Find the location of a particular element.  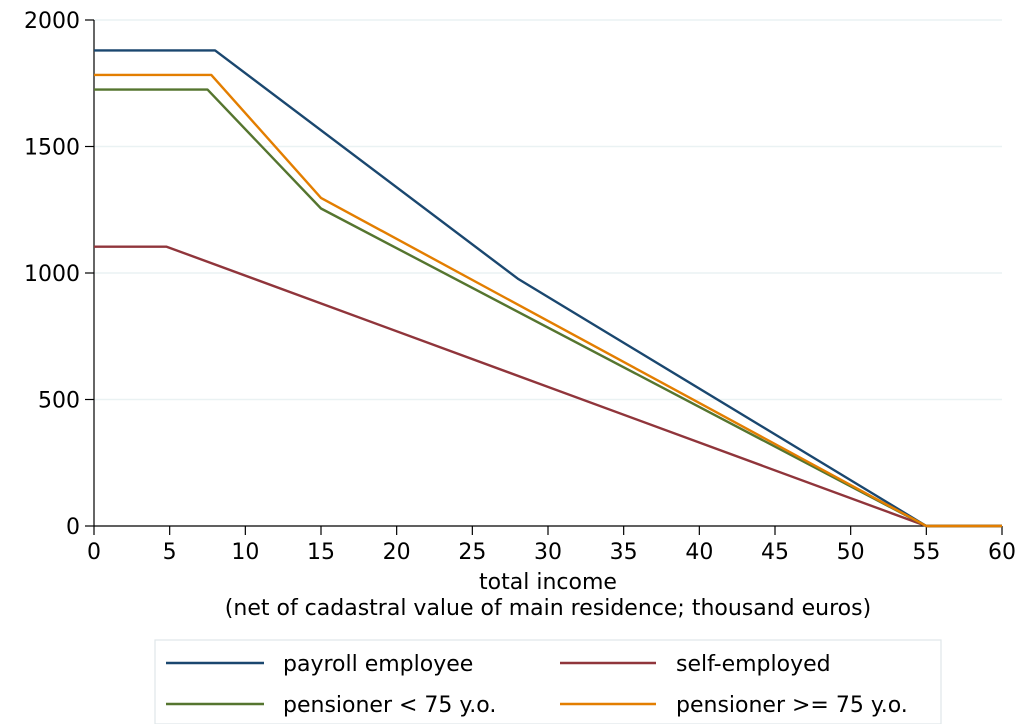

legend-box is located at coordinates (548, 681).